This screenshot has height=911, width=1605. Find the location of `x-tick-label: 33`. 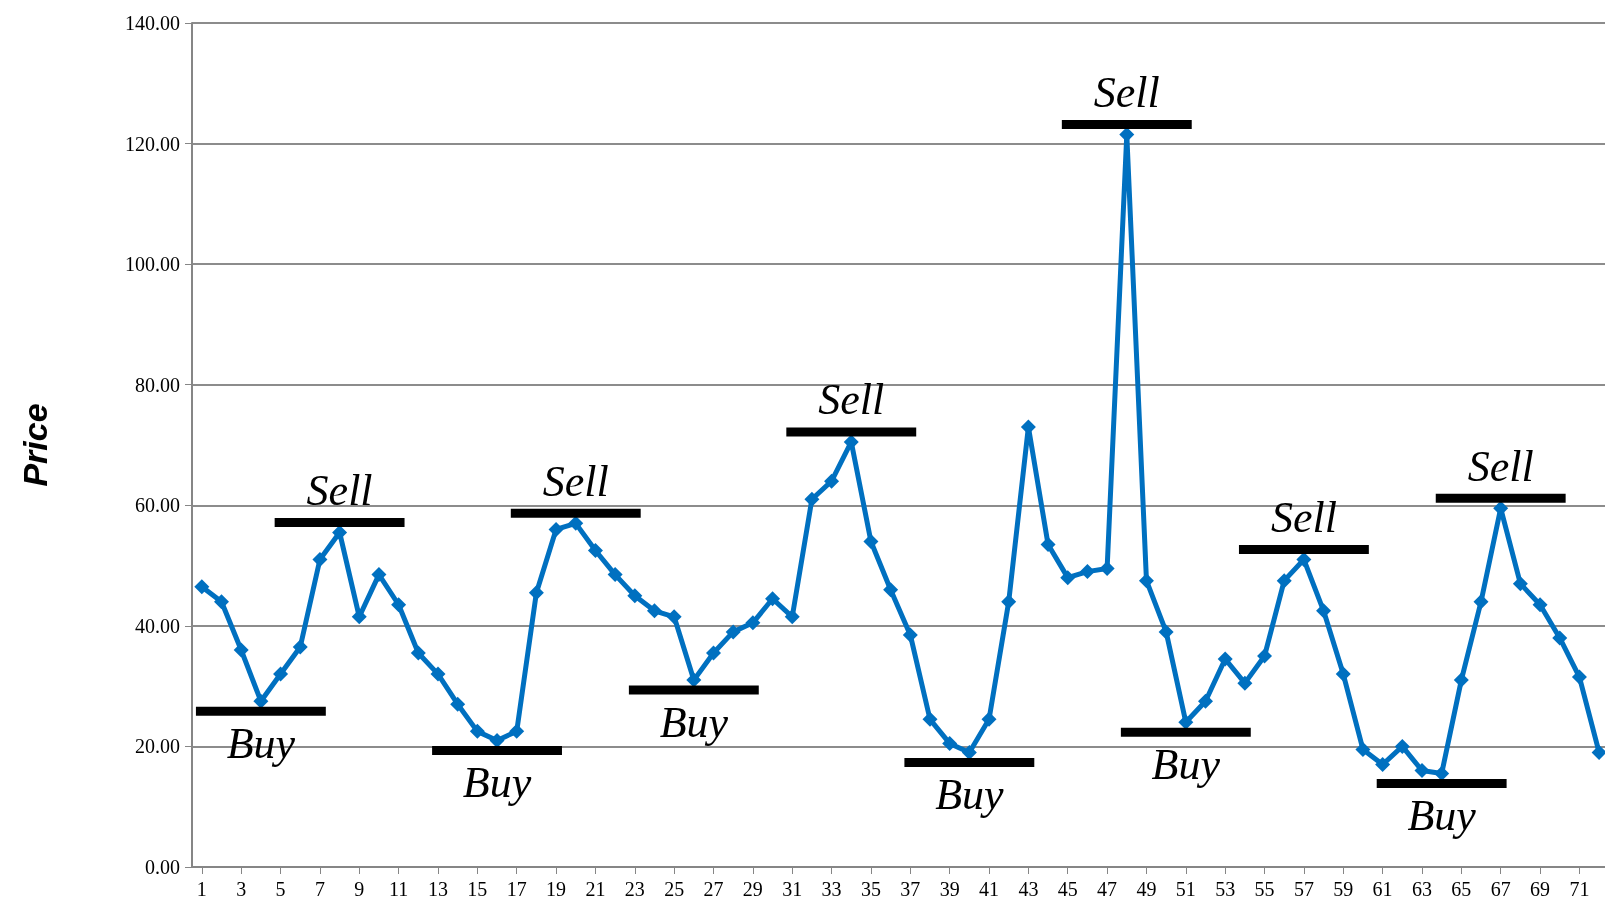

x-tick-label: 33 is located at coordinates (831, 889).